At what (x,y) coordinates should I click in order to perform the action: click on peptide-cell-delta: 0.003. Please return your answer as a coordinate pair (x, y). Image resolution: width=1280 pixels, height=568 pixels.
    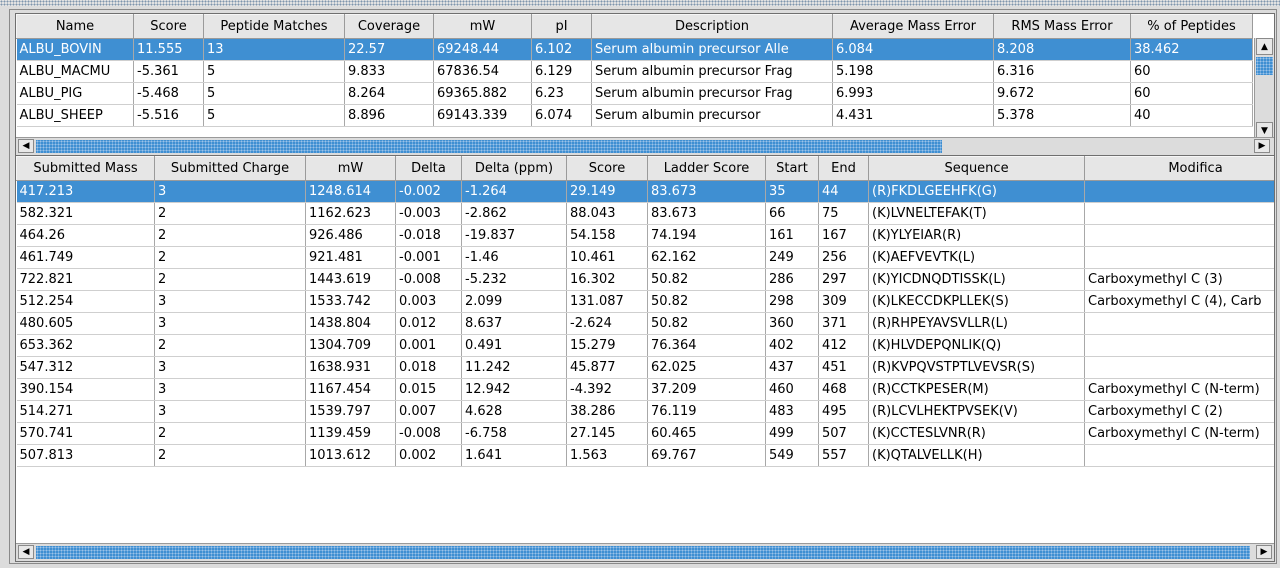
    Looking at the image, I should click on (428, 301).